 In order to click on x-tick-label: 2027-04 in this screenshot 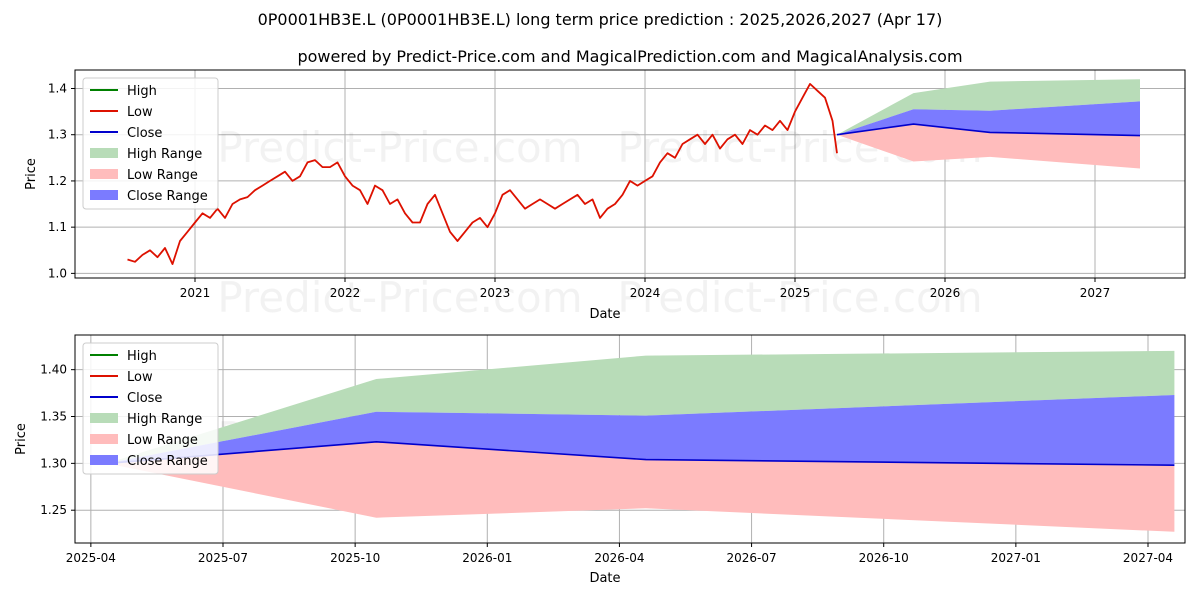, I will do `click(1148, 558)`.